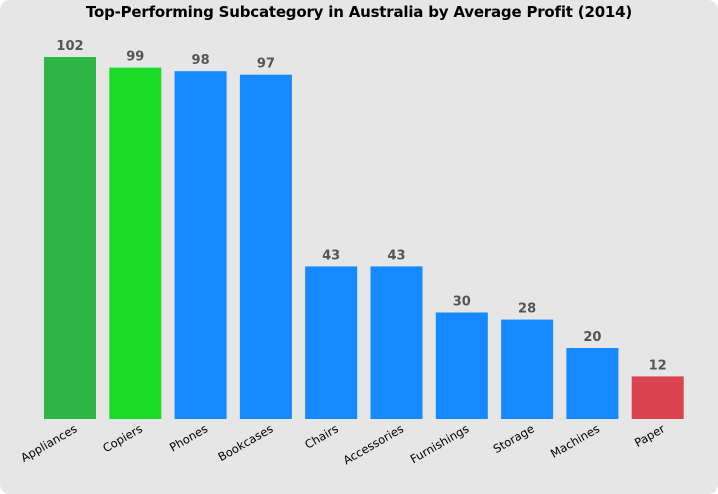  Describe the element at coordinates (658, 365) in the screenshot. I see `value-label-paper: 12` at that location.